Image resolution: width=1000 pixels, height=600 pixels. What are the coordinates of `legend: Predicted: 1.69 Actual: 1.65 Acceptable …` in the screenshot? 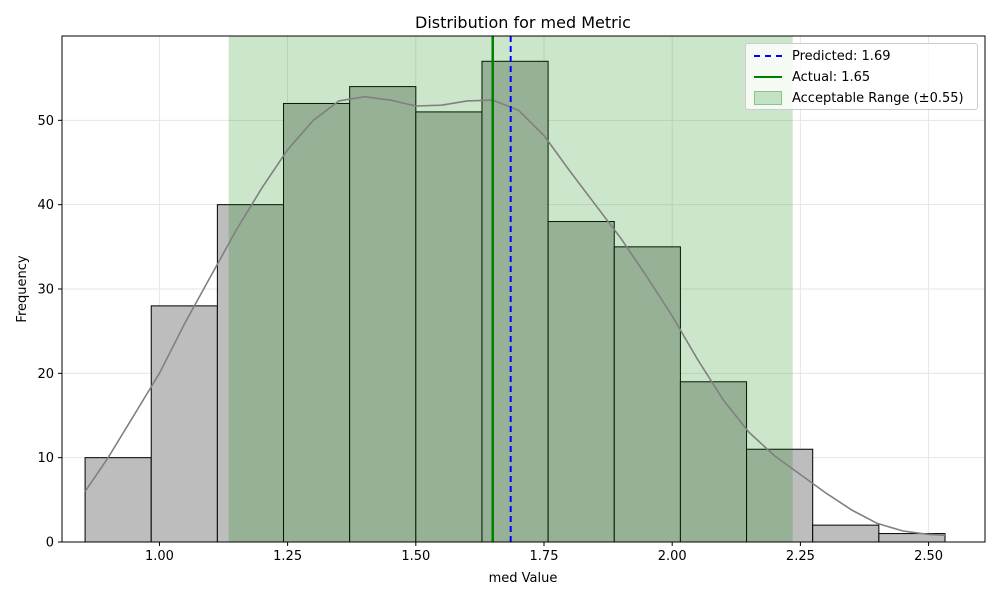 It's located at (861, 76).